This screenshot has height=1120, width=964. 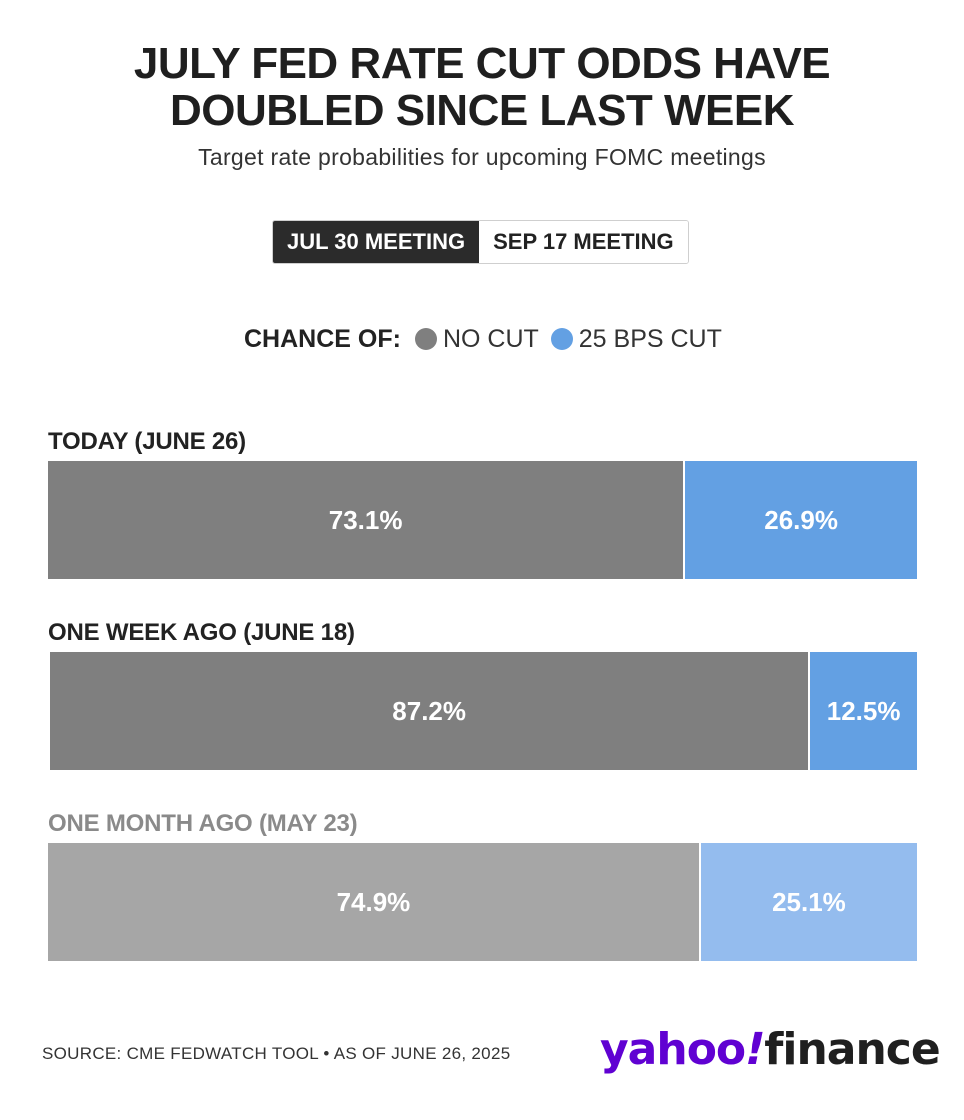 What do you see at coordinates (583, 242) in the screenshot?
I see `tab-sep-17-meeting: SEP 17 MEETING` at bounding box center [583, 242].